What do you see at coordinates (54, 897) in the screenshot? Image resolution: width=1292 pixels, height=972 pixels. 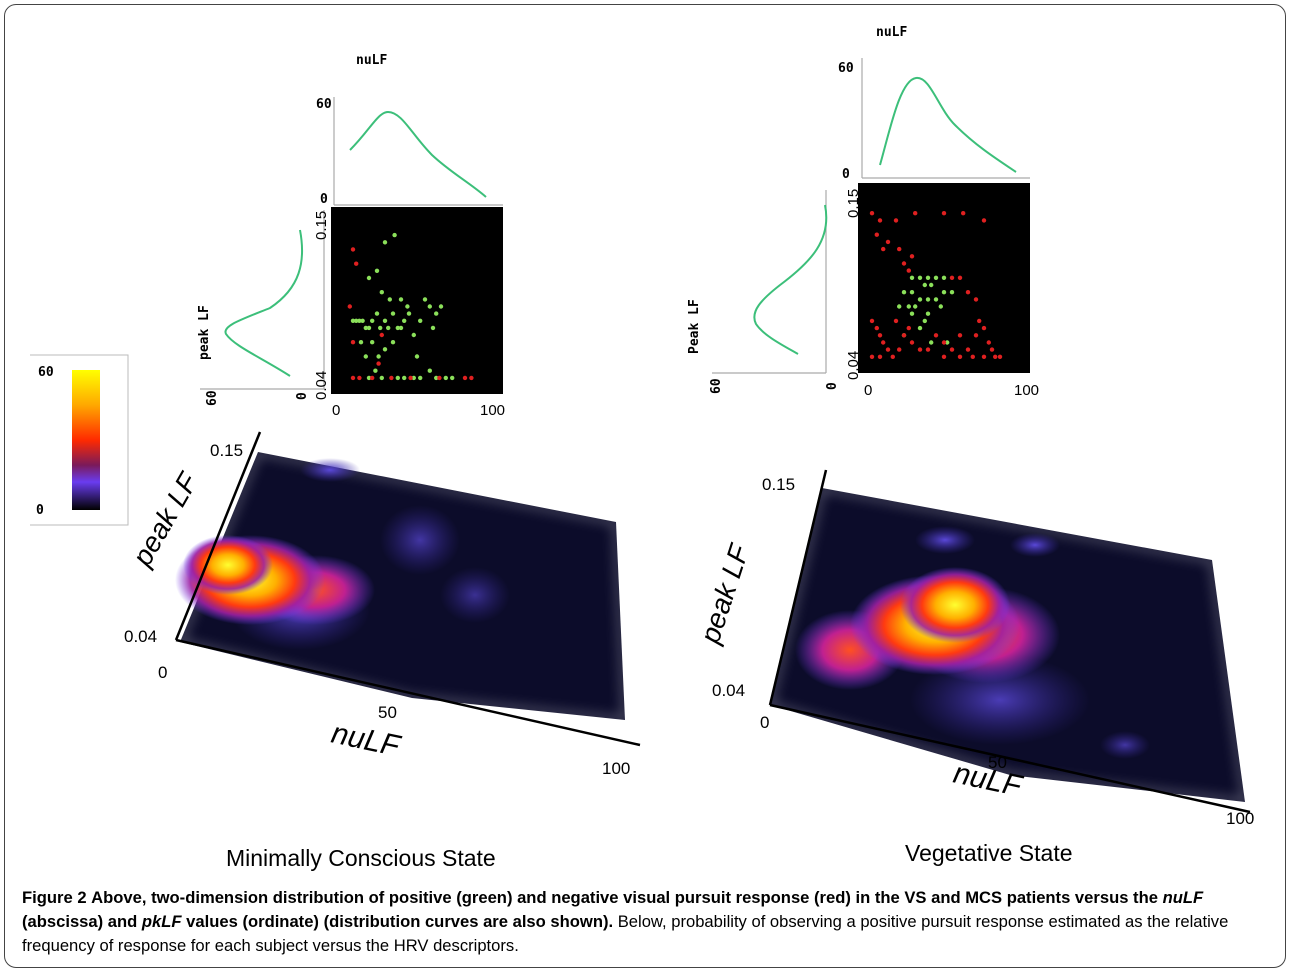 I see `caption-figure-label: Figure 2` at bounding box center [54, 897].